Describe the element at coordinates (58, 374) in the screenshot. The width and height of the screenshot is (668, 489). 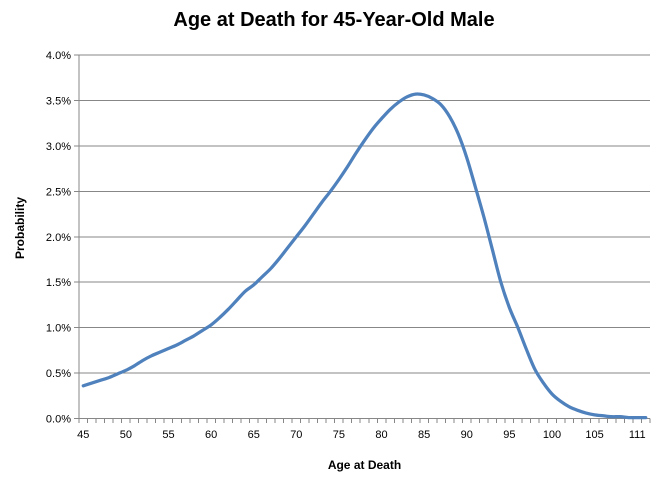
I see `y-tick-label: 0.5%` at that location.